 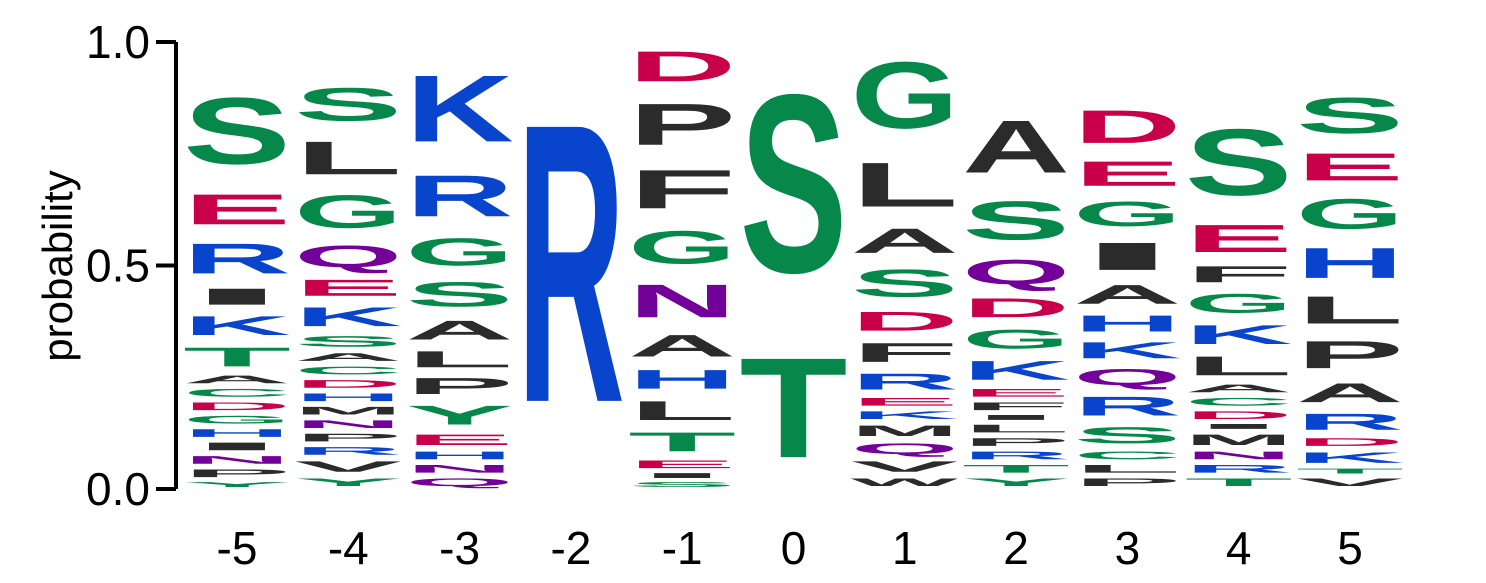 What do you see at coordinates (118, 266) in the screenshot?
I see `y-tick-label: 0.5` at bounding box center [118, 266].